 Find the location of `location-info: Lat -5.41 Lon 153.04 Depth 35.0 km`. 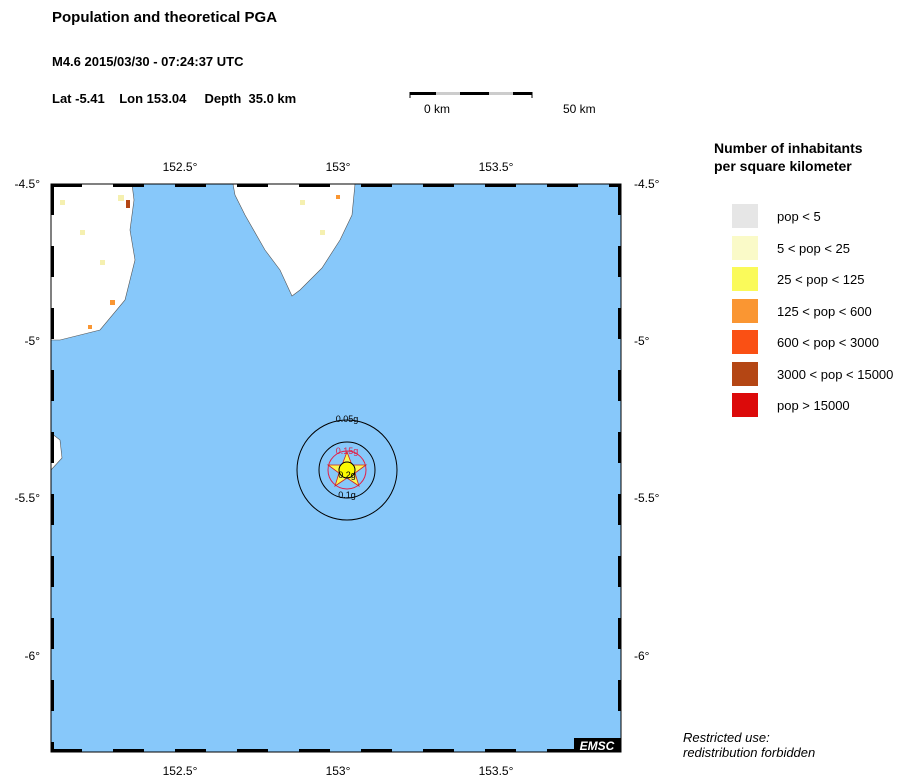

location-info: Lat -5.41 Lon 153.04 Depth 35.0 km is located at coordinates (174, 98).